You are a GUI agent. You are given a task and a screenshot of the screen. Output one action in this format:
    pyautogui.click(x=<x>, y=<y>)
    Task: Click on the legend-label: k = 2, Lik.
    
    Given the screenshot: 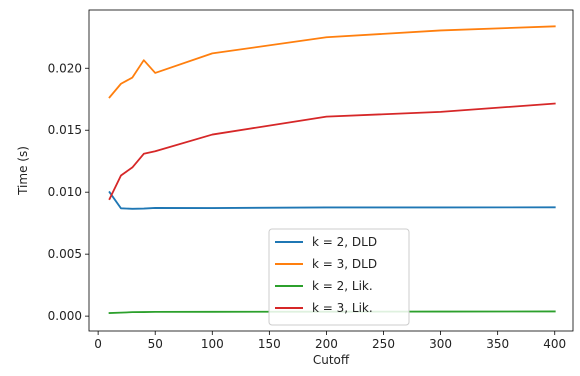 What is the action you would take?
    pyautogui.click(x=342, y=286)
    